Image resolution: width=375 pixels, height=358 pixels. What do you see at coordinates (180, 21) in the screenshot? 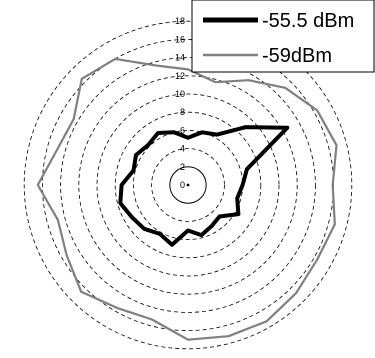
I see `radial-tick-label-18: 18` at bounding box center [180, 21].